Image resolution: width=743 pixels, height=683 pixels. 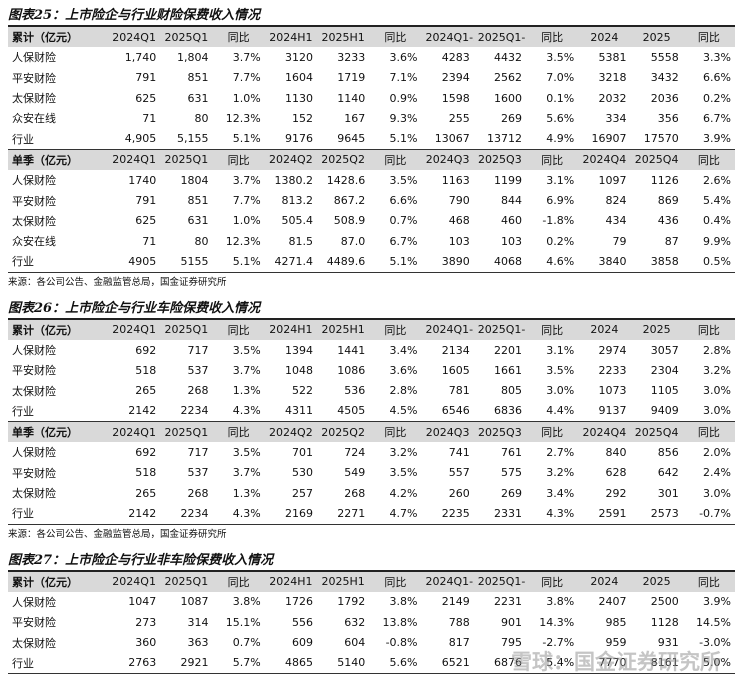 I want to click on table-cell: 851, so click(x=198, y=78).